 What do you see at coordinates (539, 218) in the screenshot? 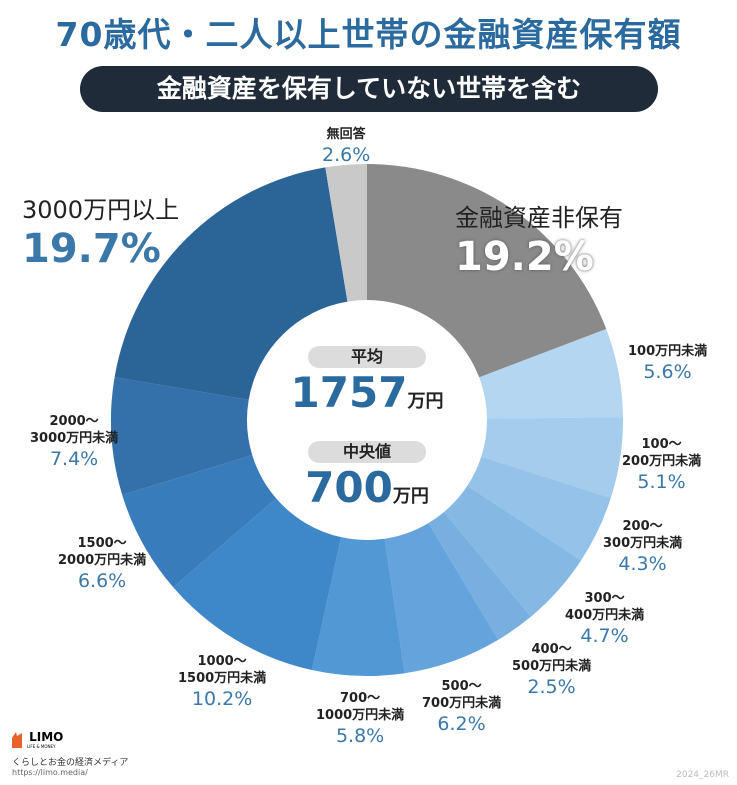
I see `slice-category: 金融資産非保有` at bounding box center [539, 218].